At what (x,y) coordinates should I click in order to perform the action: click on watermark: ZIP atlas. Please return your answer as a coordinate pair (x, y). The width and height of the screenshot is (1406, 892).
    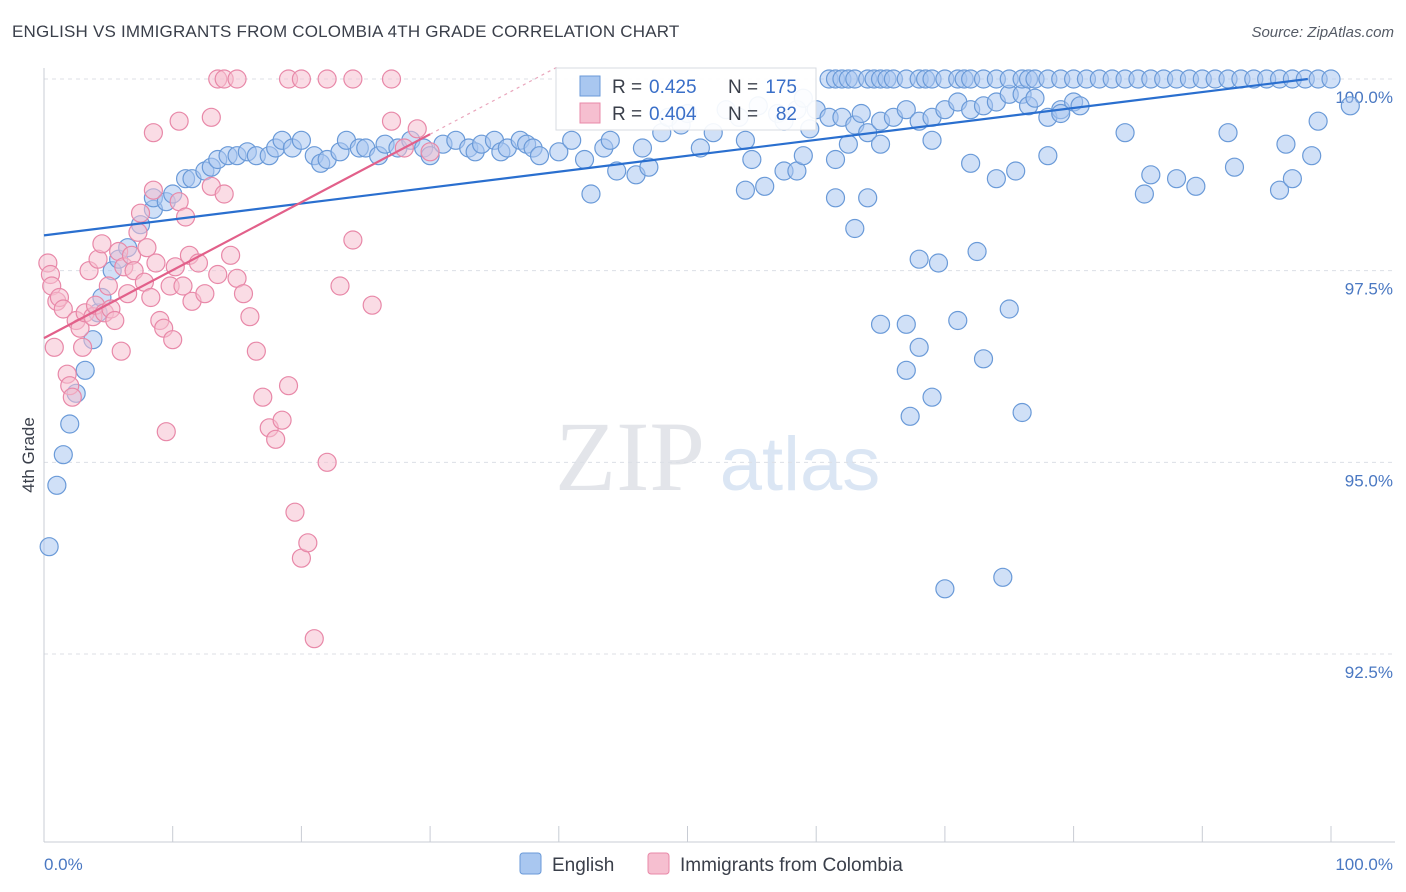
    Looking at the image, I should click on (717, 456).